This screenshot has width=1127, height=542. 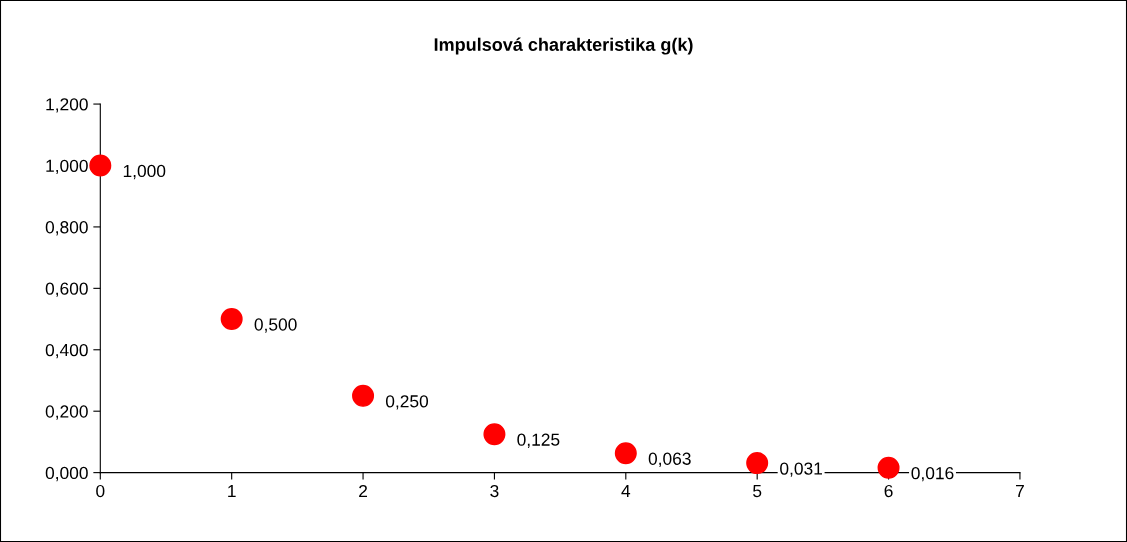 What do you see at coordinates (538, 440) in the screenshot?
I see `data-label: 0,125` at bounding box center [538, 440].